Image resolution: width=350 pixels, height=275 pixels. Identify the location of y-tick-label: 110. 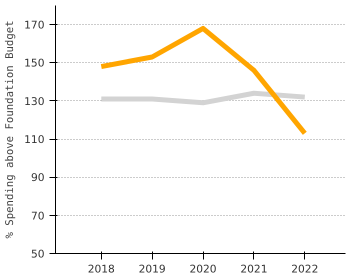
(34, 139).